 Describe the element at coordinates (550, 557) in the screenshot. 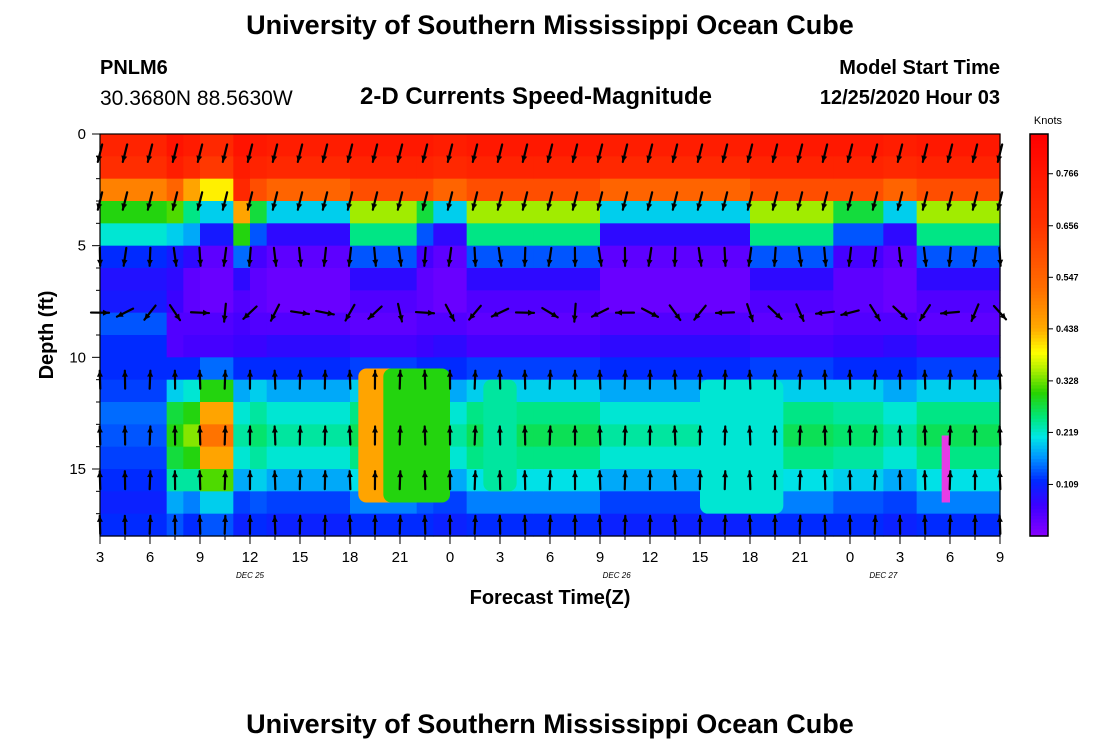

I see `x-tick-label: 6` at that location.